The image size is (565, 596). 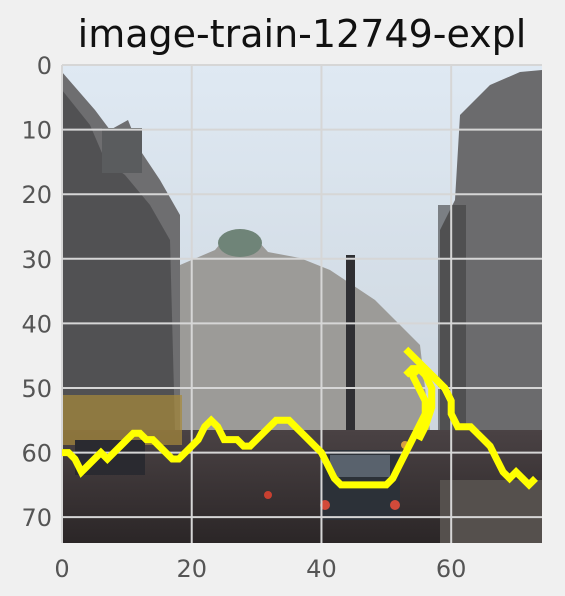 What do you see at coordinates (36, 131) in the screenshot?
I see `y-tick-label: 10` at bounding box center [36, 131].